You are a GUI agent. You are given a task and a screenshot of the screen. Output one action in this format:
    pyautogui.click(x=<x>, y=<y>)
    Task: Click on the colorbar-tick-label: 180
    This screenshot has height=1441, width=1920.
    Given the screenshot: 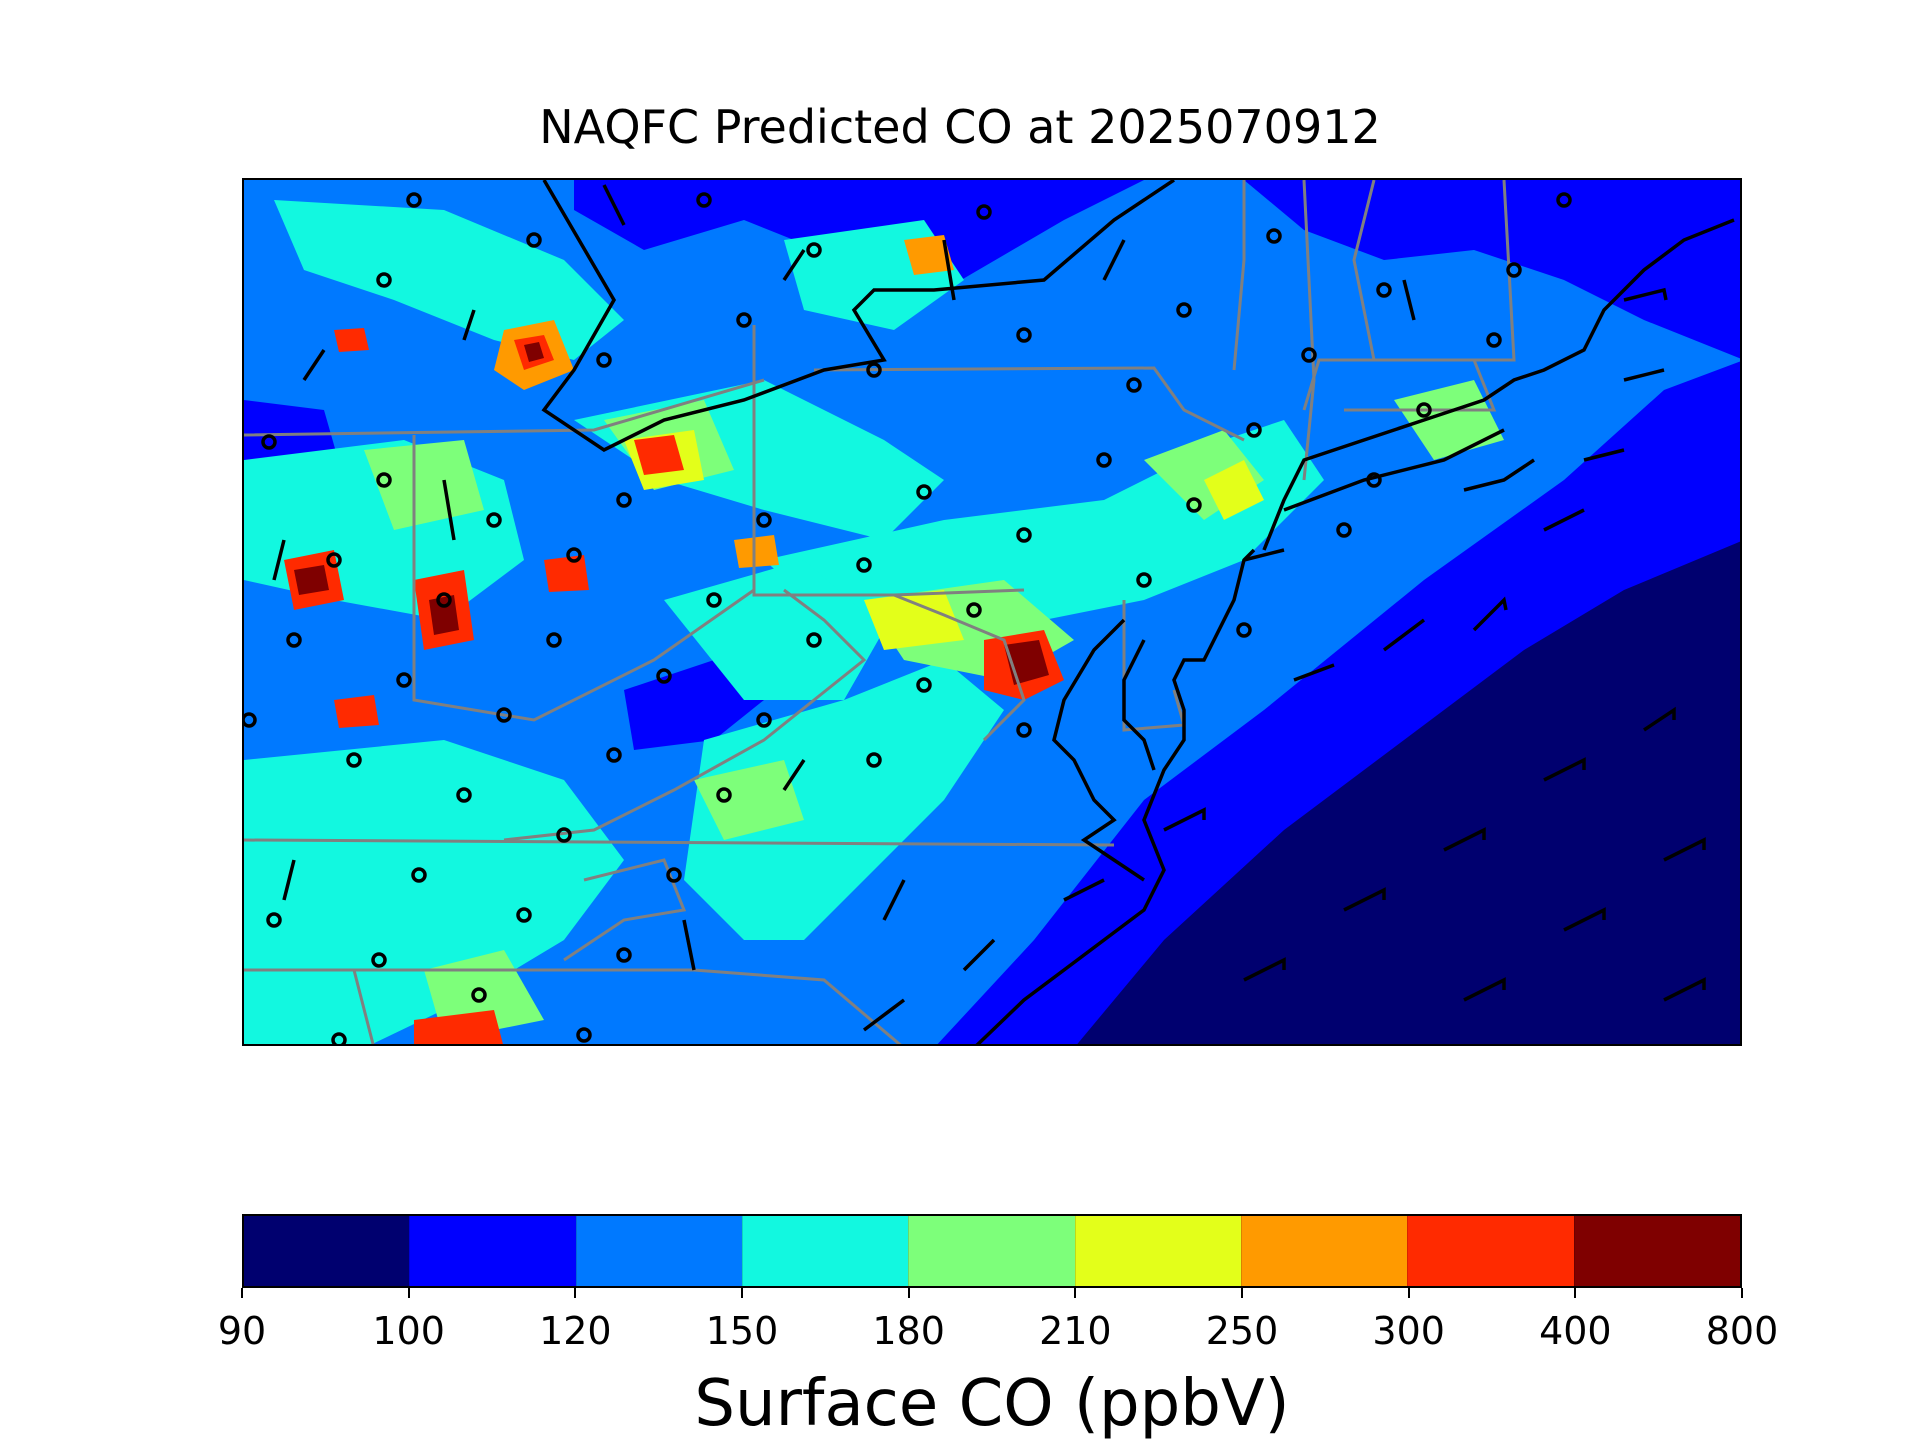 What is the action you would take?
    pyautogui.click(x=908, y=1331)
    